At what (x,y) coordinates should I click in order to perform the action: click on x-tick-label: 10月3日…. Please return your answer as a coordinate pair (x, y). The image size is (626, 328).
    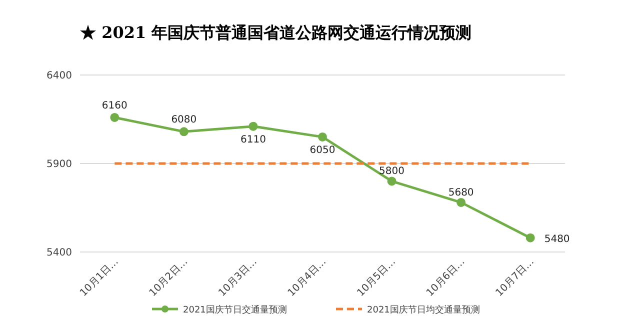
    Looking at the image, I should click on (238, 277).